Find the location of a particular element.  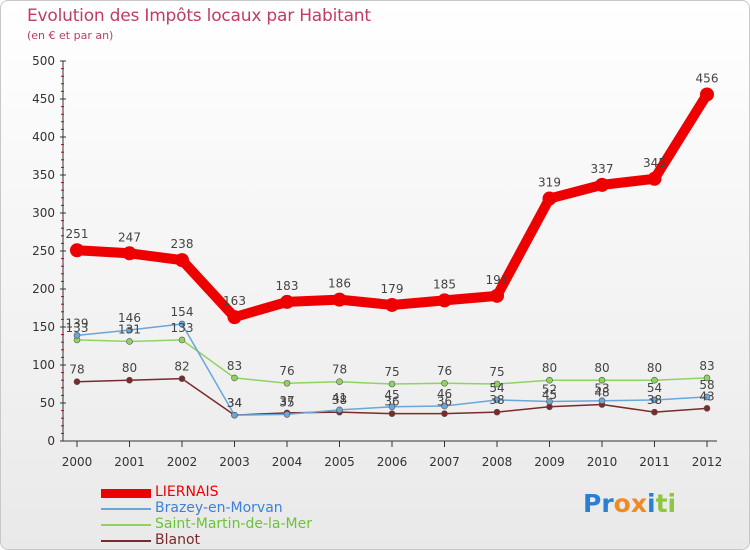

logo-letter: o is located at coordinates (622, 503).